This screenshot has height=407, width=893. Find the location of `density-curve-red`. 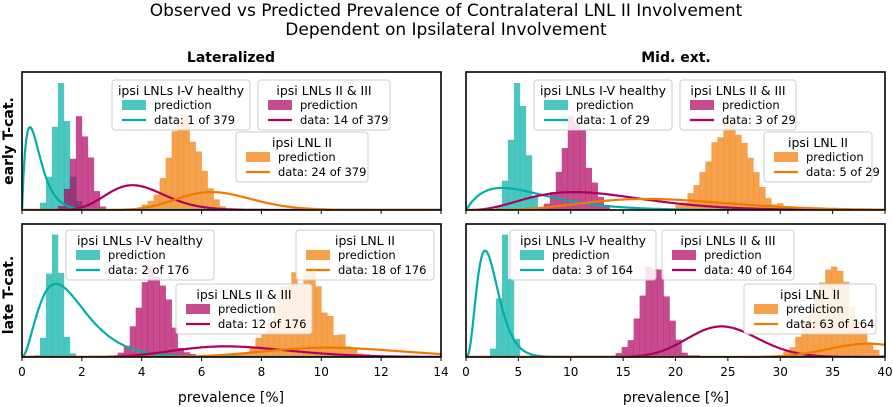

density-curve-red is located at coordinates (675, 341).